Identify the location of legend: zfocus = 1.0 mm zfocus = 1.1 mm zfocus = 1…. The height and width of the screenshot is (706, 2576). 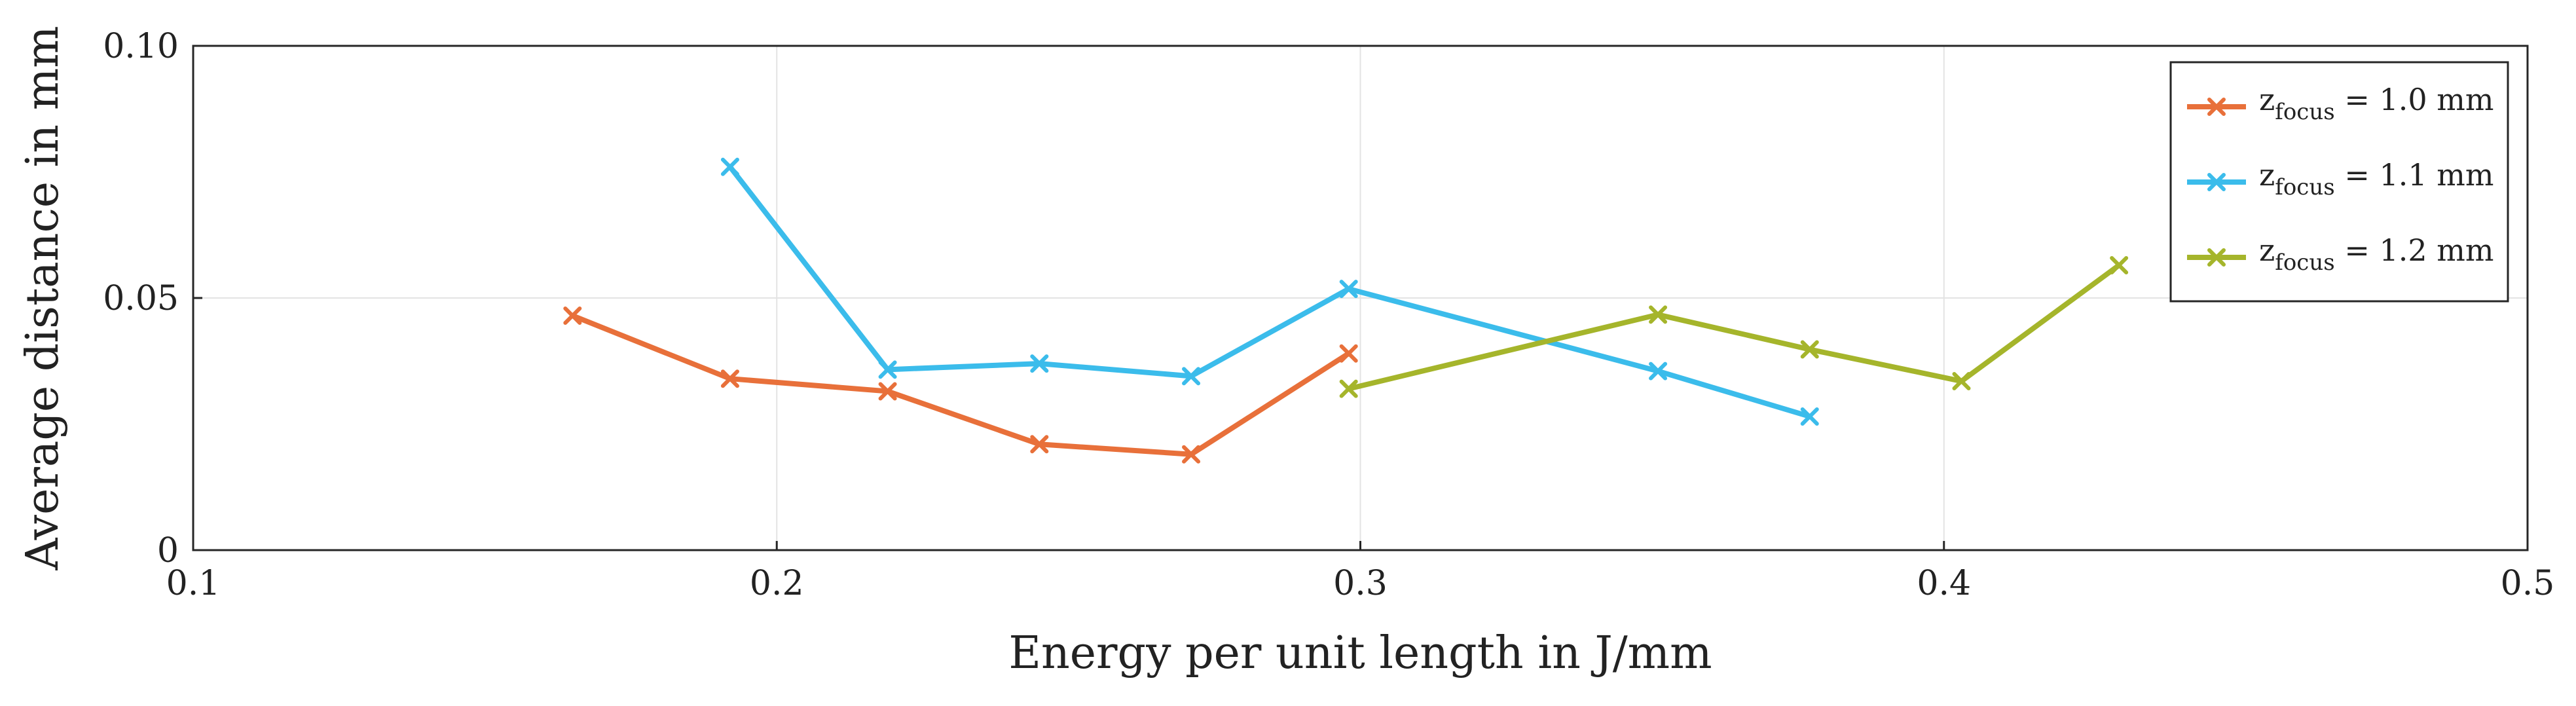
(2339, 182).